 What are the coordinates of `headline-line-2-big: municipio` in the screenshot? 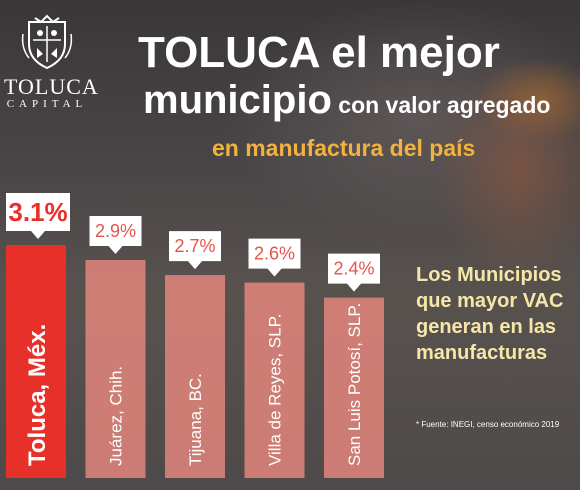 It's located at (237, 100).